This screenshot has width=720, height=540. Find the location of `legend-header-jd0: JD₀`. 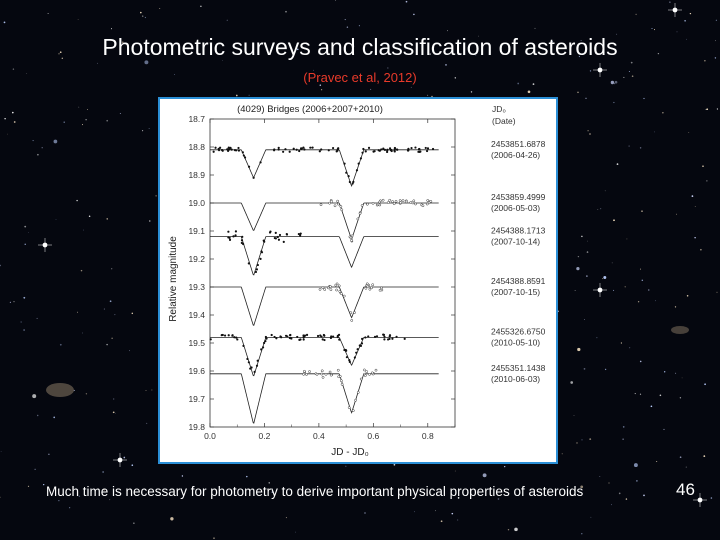

legend-header-jd0: JD₀ is located at coordinates (499, 109).